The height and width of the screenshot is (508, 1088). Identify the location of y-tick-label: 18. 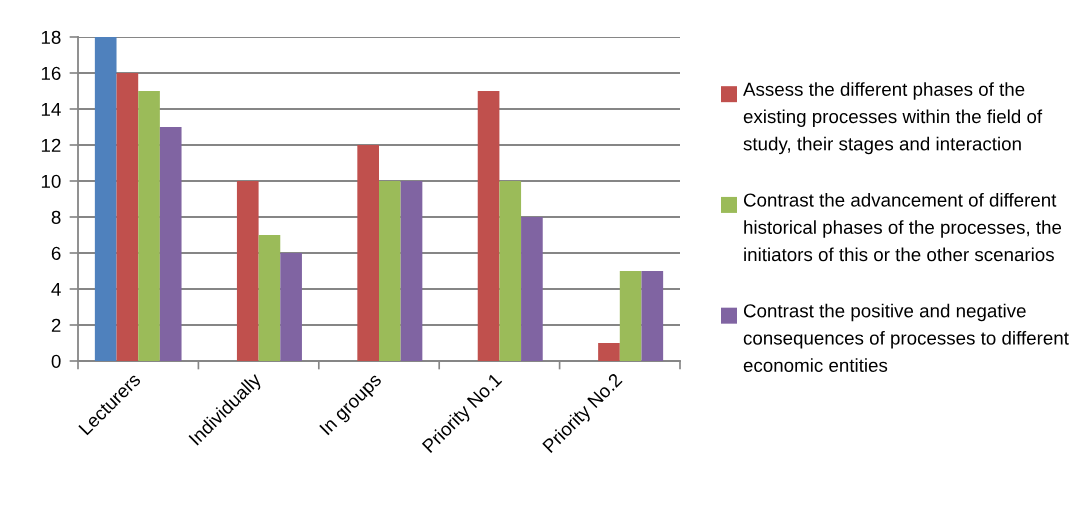
(51, 37).